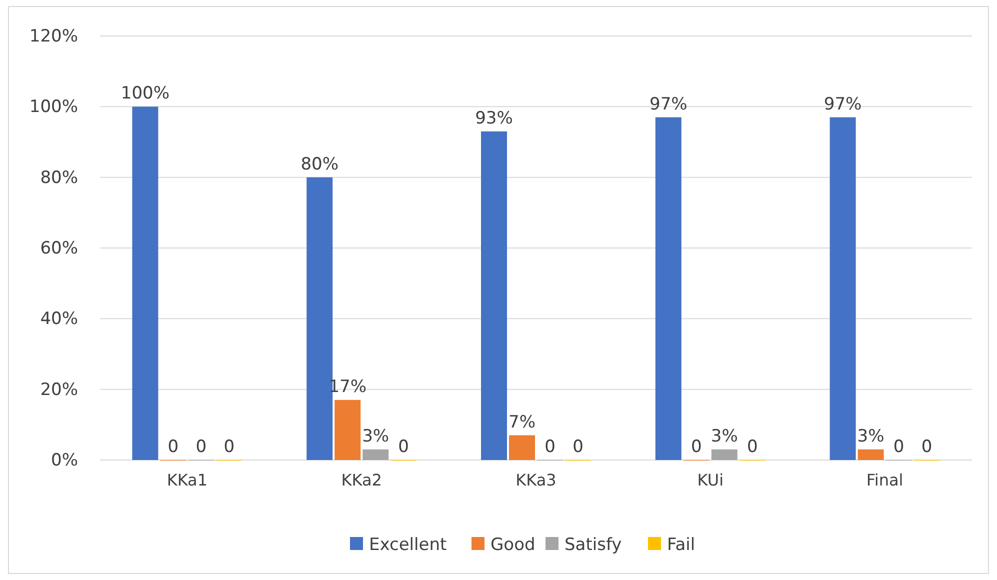  What do you see at coordinates (681, 545) in the screenshot?
I see `legend-label: Fail` at bounding box center [681, 545].